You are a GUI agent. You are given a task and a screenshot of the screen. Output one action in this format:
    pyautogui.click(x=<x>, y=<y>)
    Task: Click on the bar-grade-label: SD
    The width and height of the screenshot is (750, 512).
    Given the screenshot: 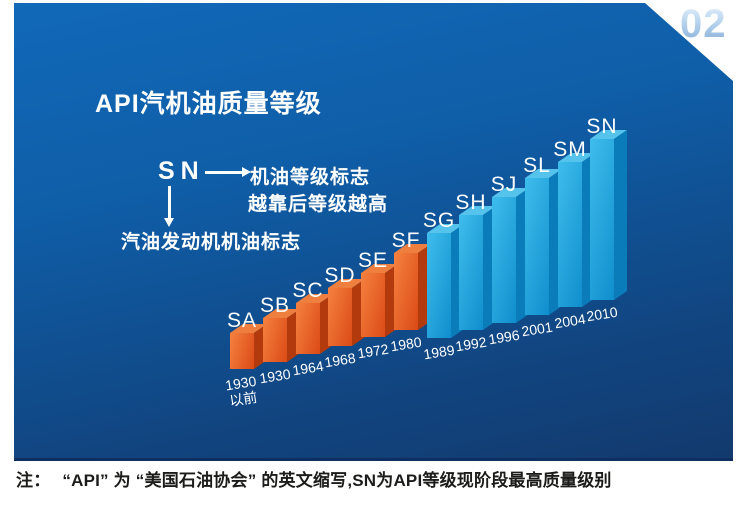 What is the action you would take?
    pyautogui.click(x=340, y=275)
    